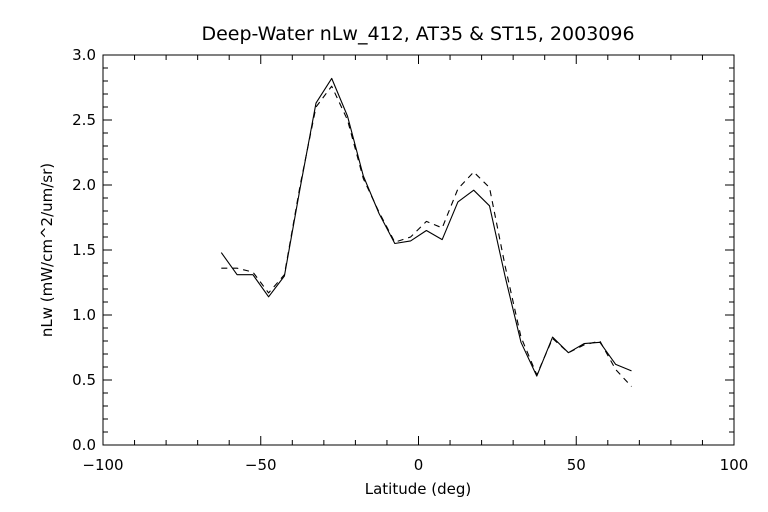 The width and height of the screenshot is (768, 512). I want to click on y-tick-label: 0.5, so click(84, 380).